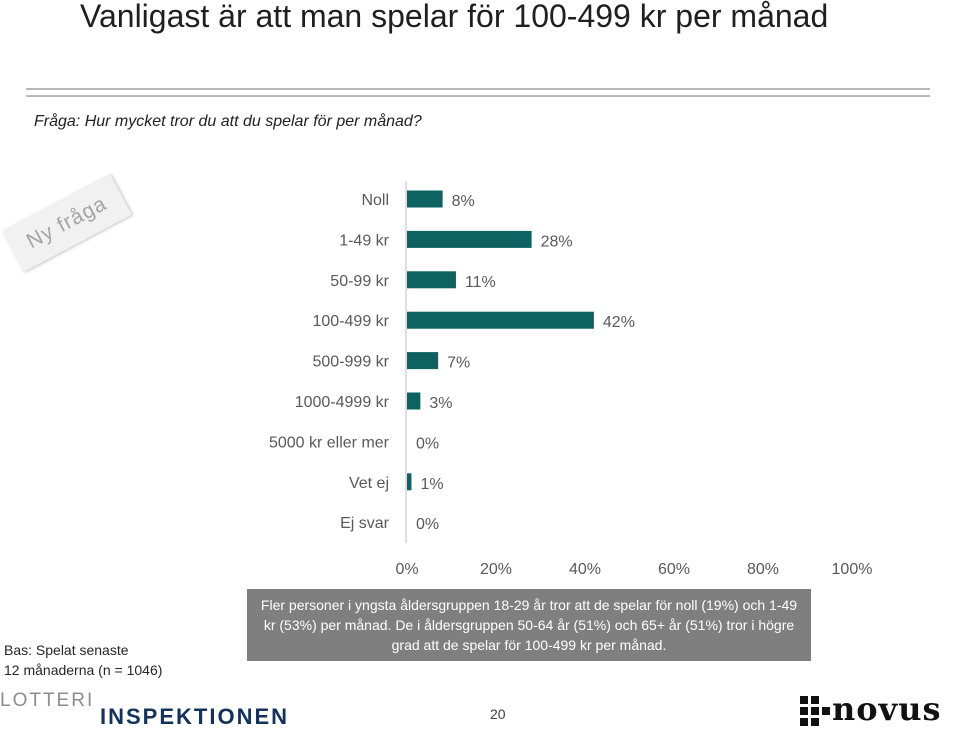 This screenshot has height=730, width=960. Describe the element at coordinates (887, 709) in the screenshot. I see `novus-wordmark: novus` at that location.